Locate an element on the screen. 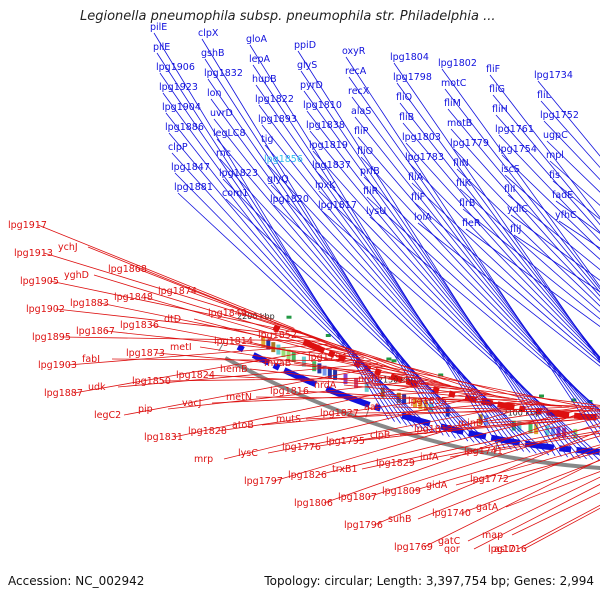 This screenshot has width=600, height=600. forward-gene-label: fliH is located at coordinates (500, 109).